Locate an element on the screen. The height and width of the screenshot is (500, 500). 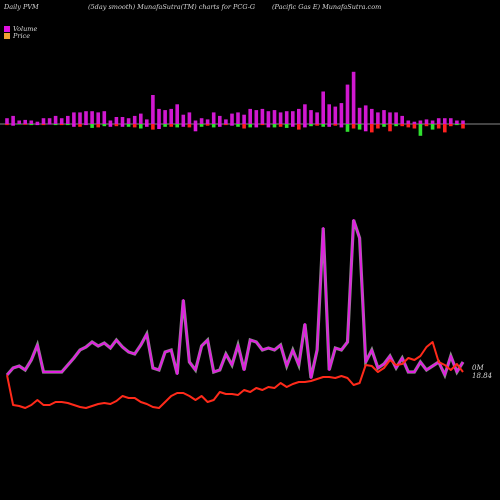
header-left-text: Daily PVM is located at coordinates (21, 7).